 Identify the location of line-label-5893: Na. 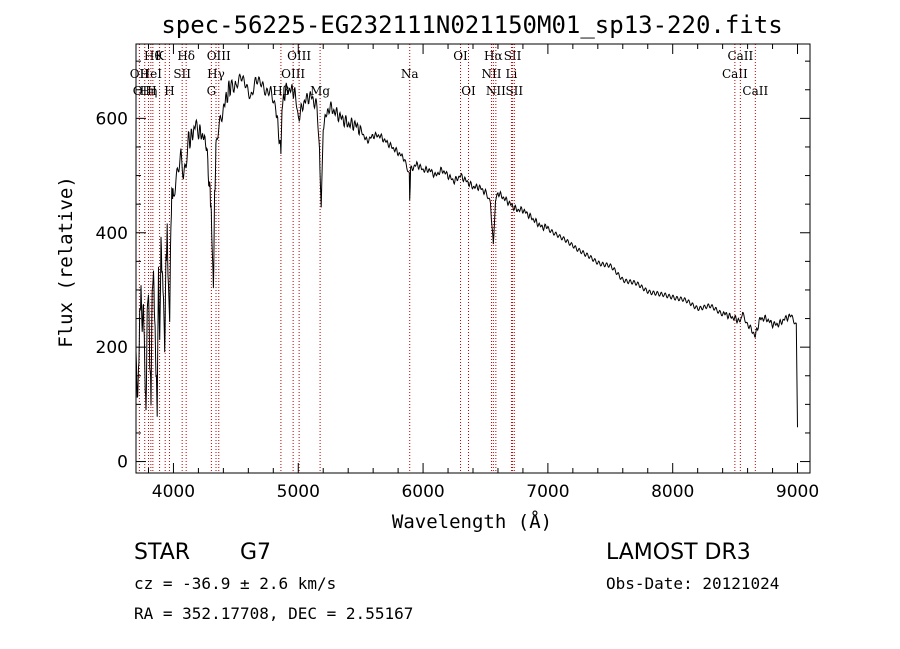
(410, 74).